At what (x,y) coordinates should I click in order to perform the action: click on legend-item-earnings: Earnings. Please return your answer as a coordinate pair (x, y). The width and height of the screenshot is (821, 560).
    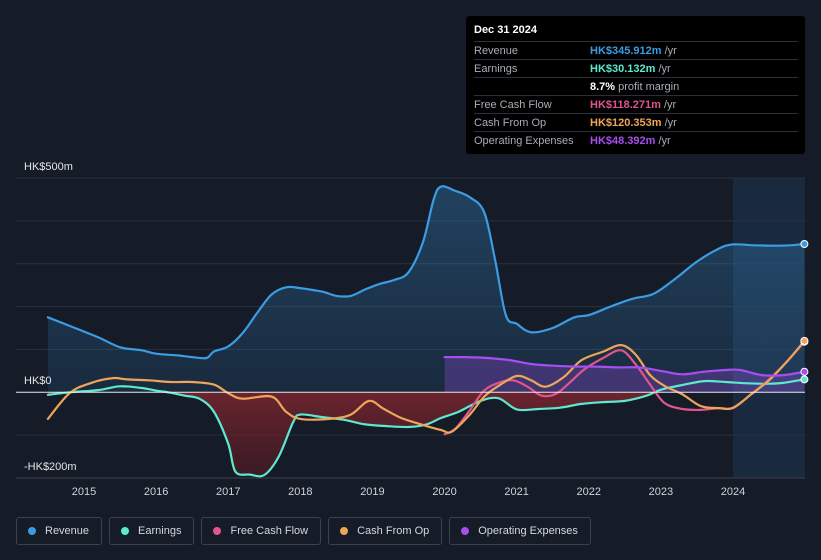
    Looking at the image, I should click on (152, 531).